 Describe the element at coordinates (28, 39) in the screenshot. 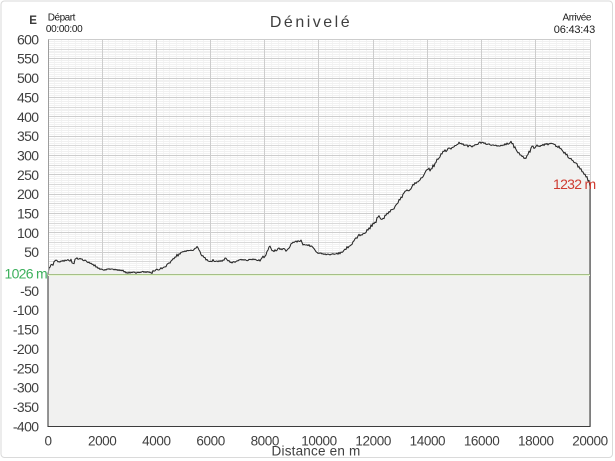

I see `svg-text: 600` at that location.